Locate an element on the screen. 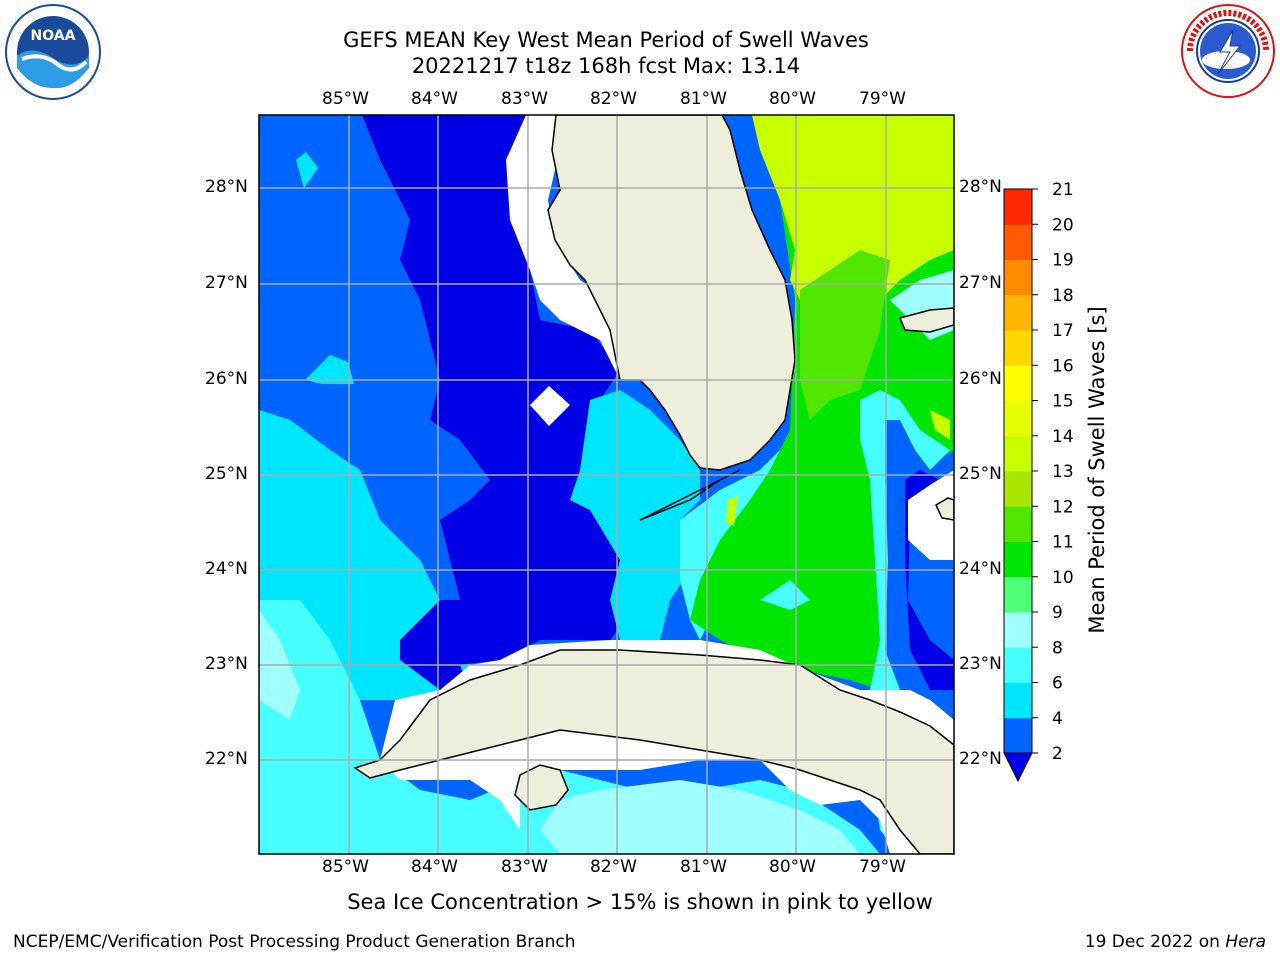  nodata-white-atlantic is located at coordinates (931, 515).